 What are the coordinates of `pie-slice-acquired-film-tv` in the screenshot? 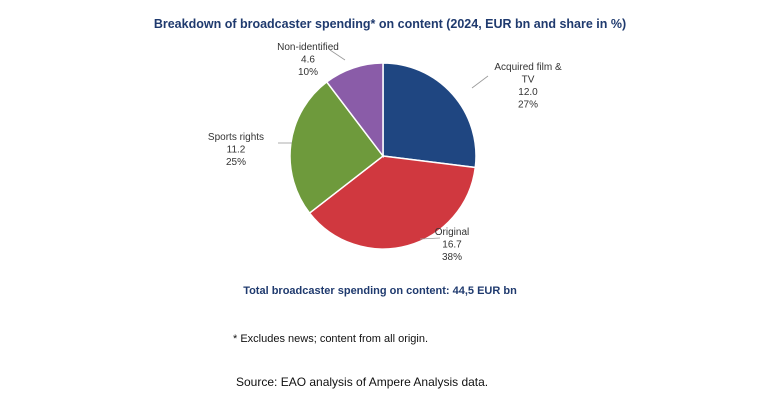 It's located at (429, 115).